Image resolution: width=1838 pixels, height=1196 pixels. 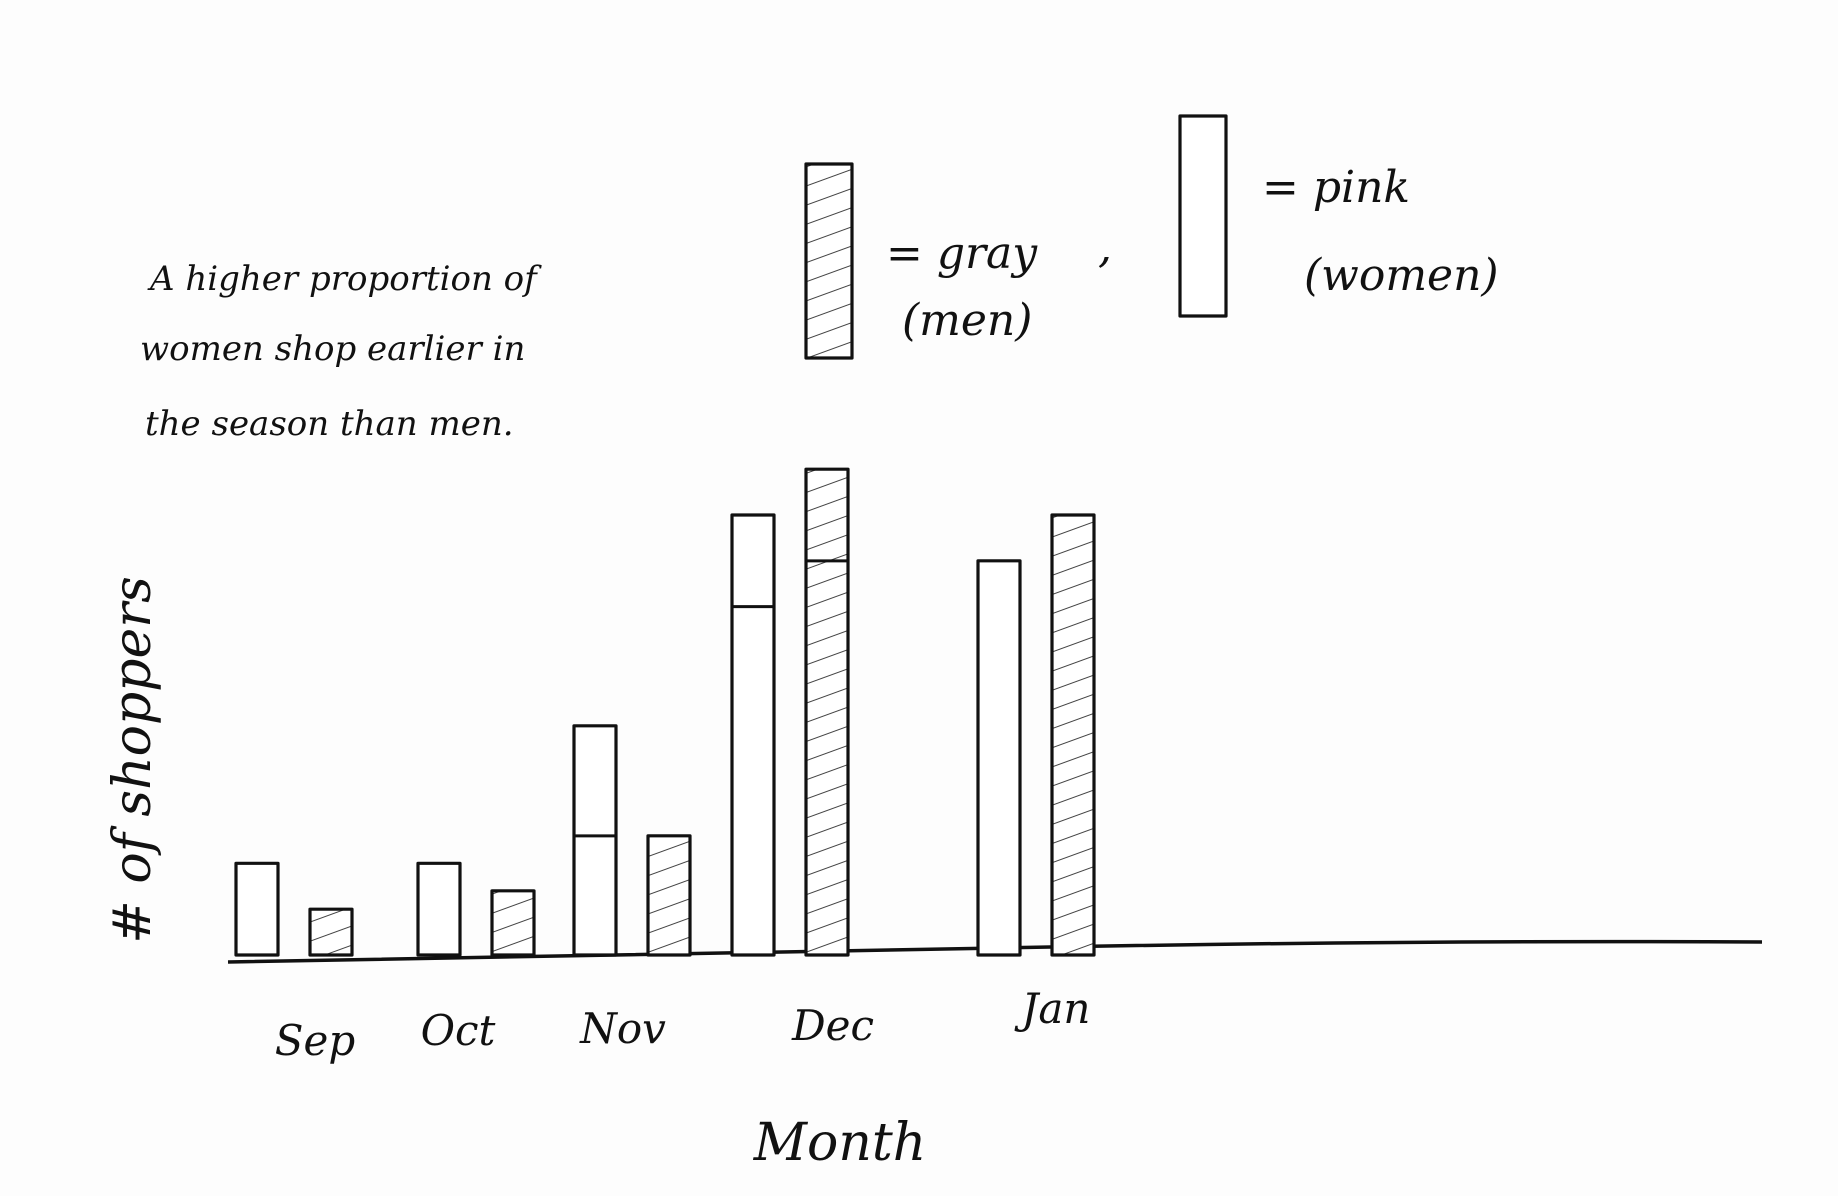 I want to click on annotation-line-3: the season than men., so click(x=329, y=424).